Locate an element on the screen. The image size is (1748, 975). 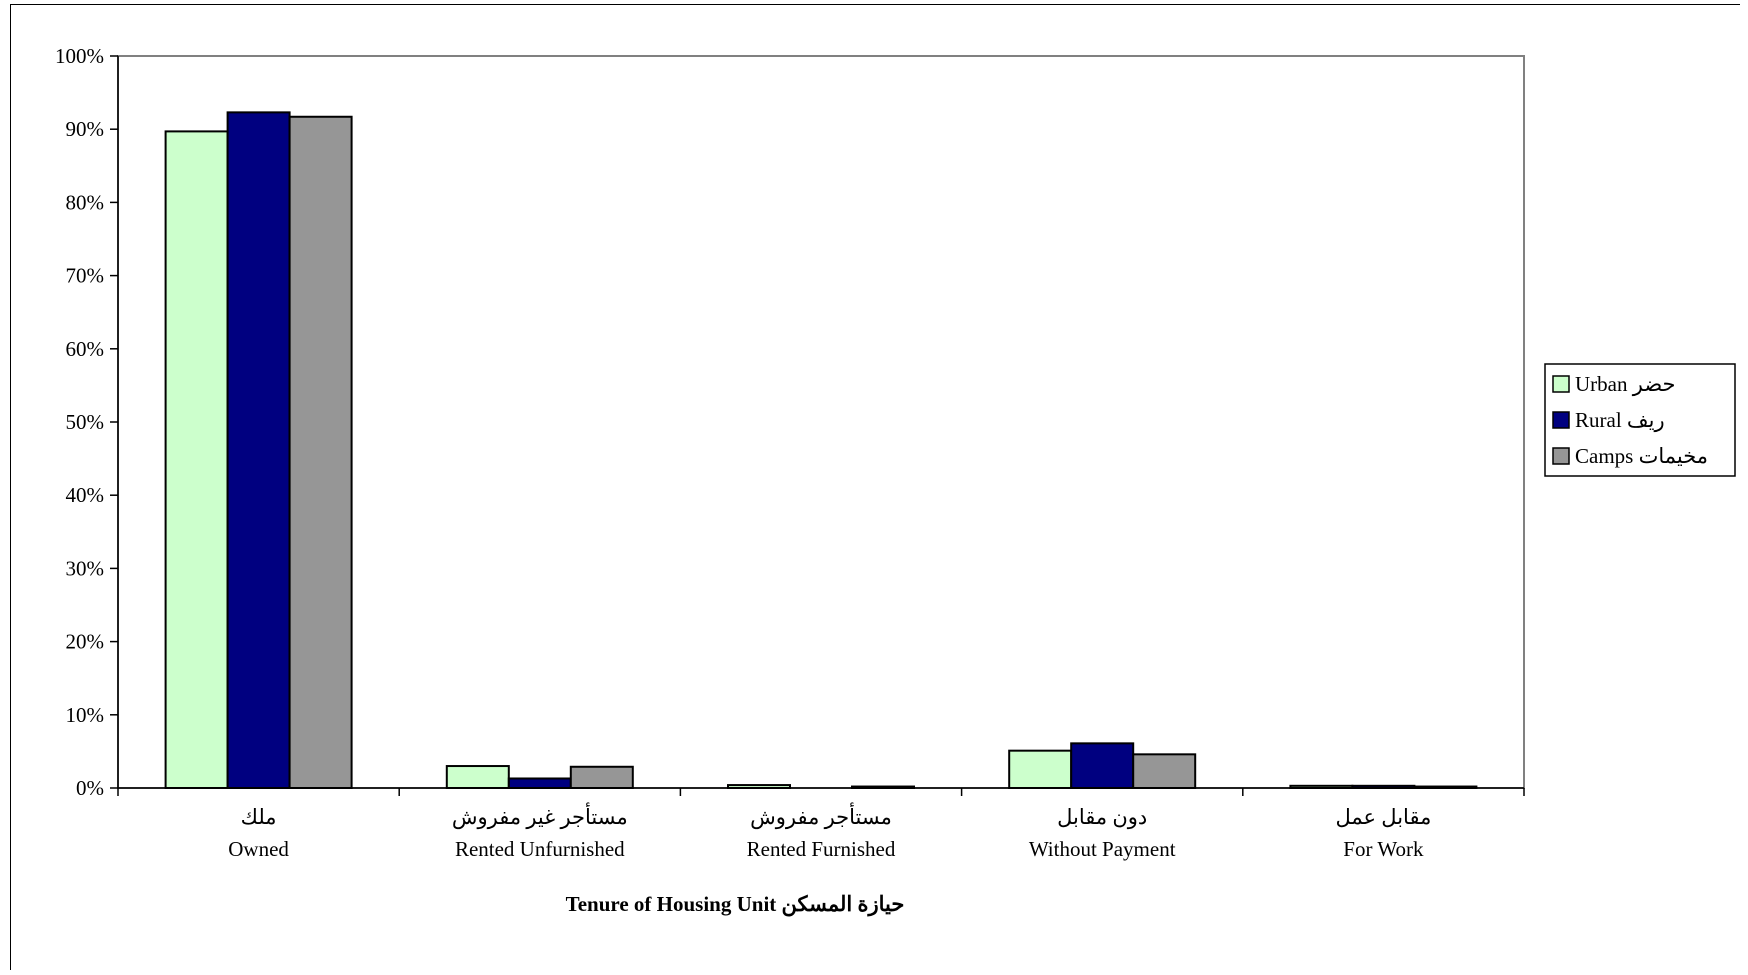
category-label-ar: مقابل عمل is located at coordinates (1383, 817).